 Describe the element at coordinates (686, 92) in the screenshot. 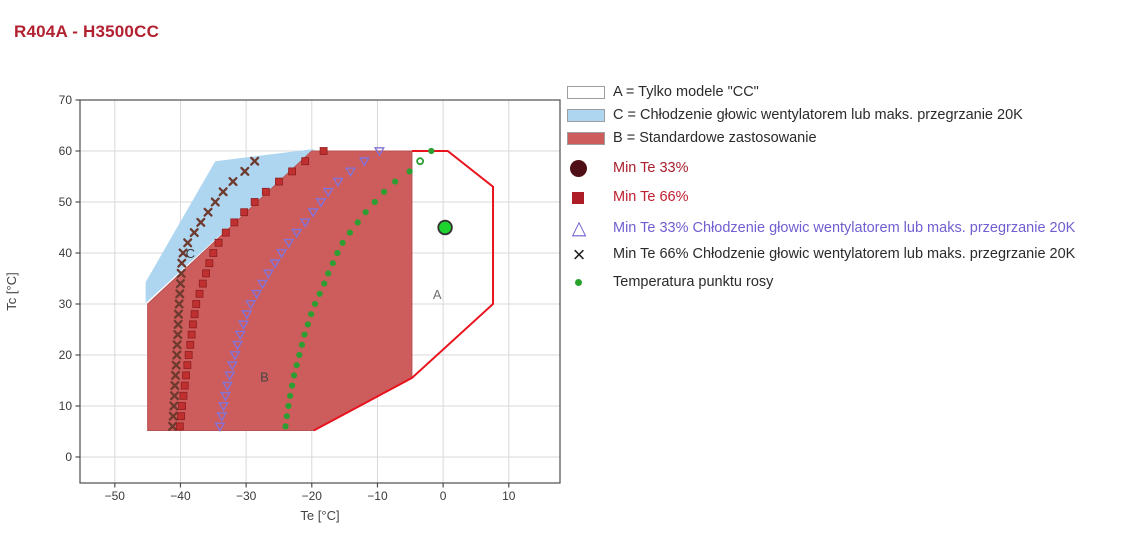

I see `legend-item-label: A = Tylko modele "CC"` at that location.